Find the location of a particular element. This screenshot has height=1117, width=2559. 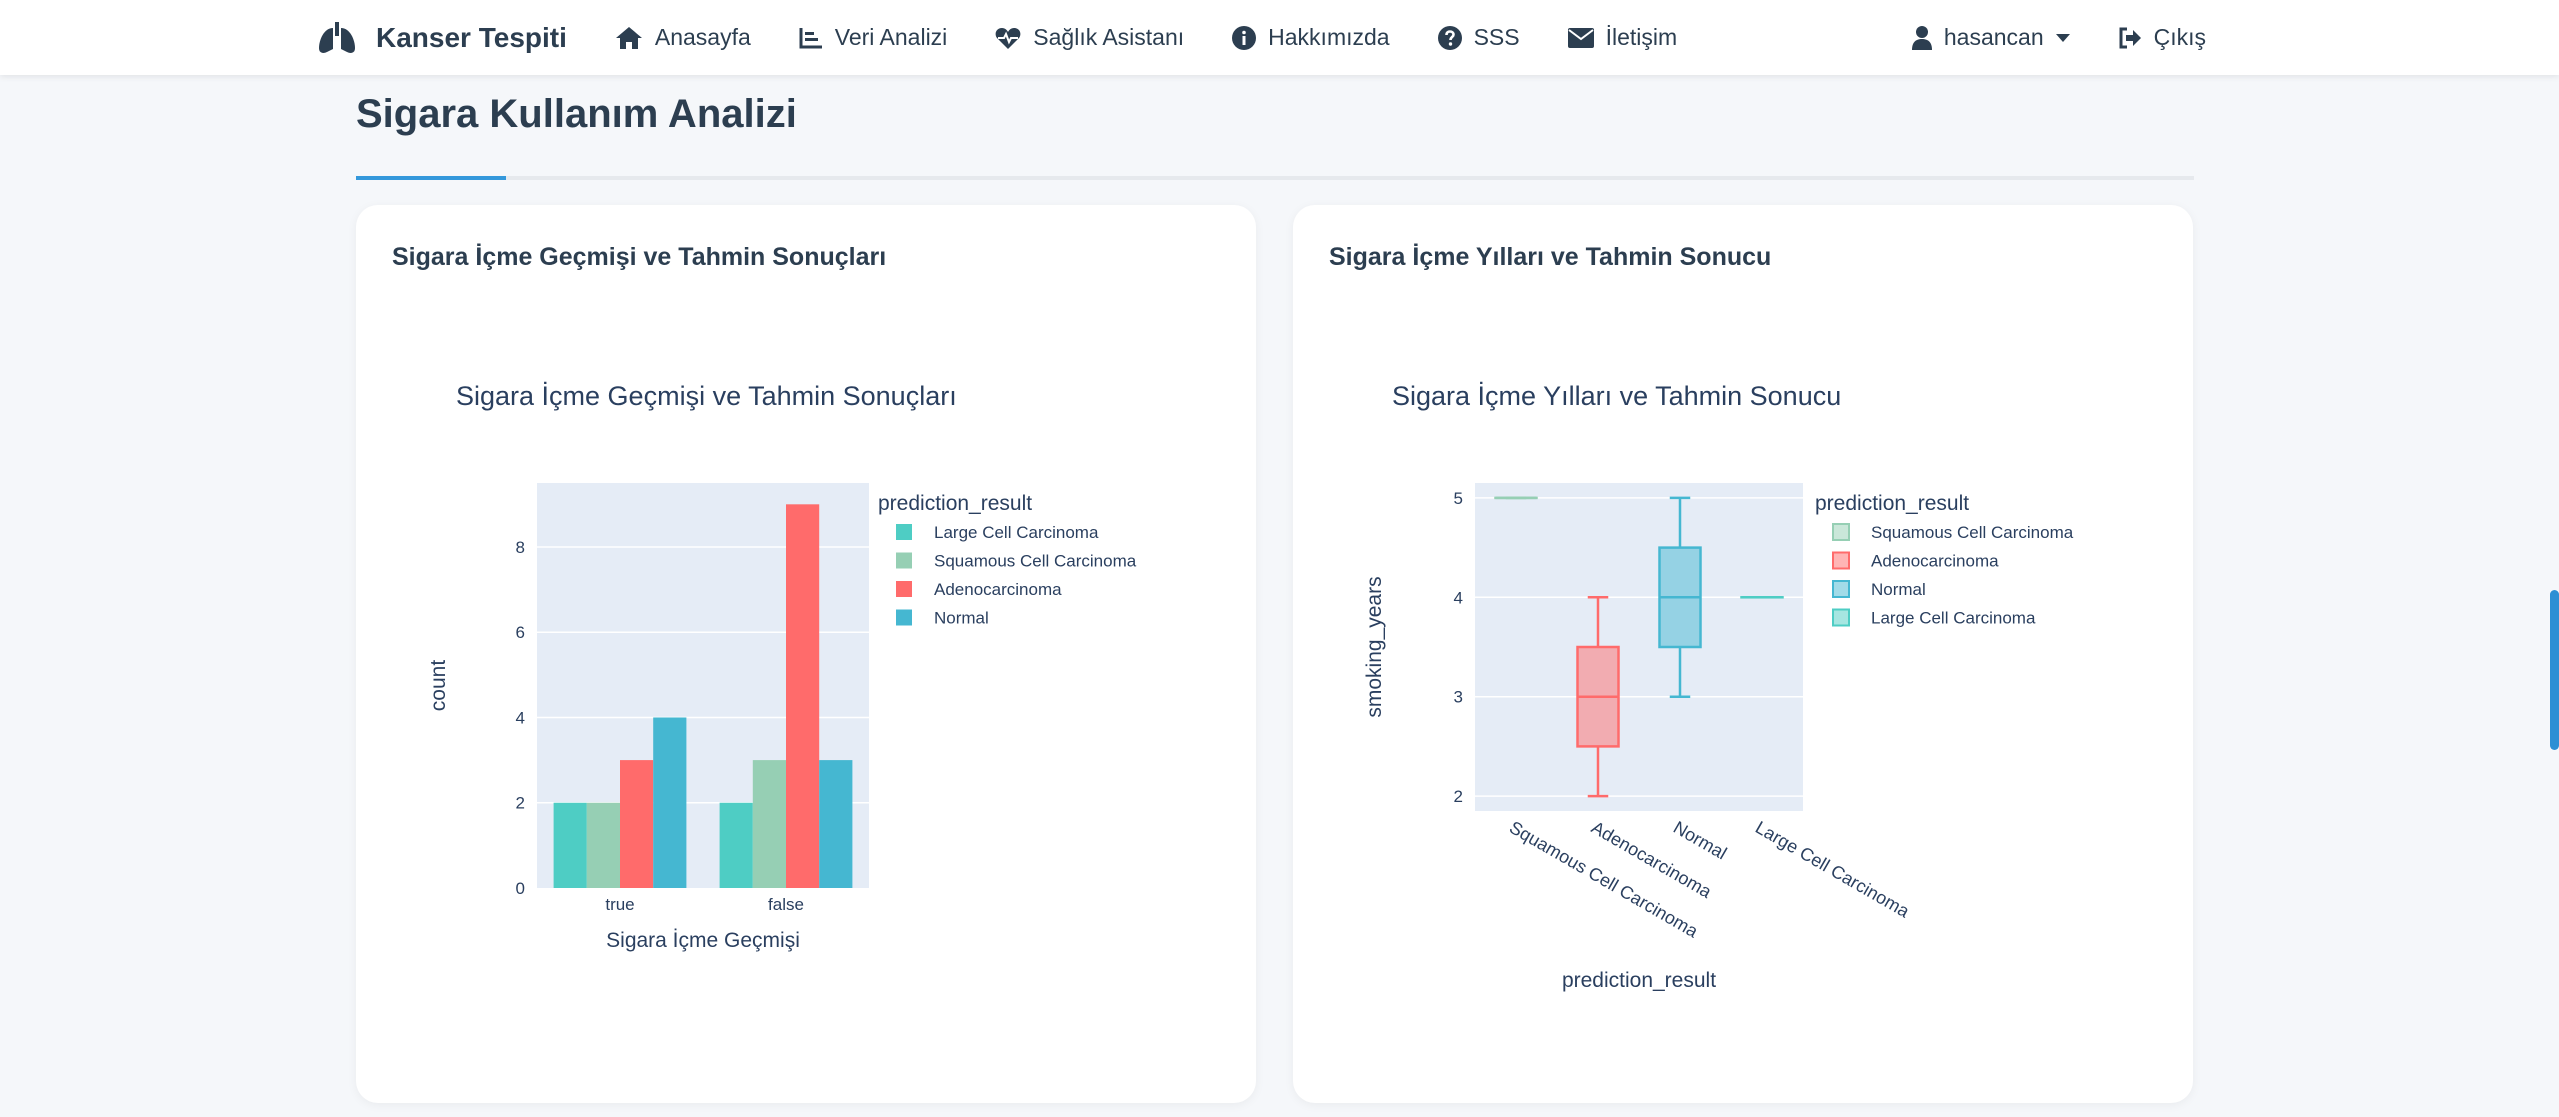

nav-item-hakkimizda: Hakkımızda is located at coordinates (1311, 37).